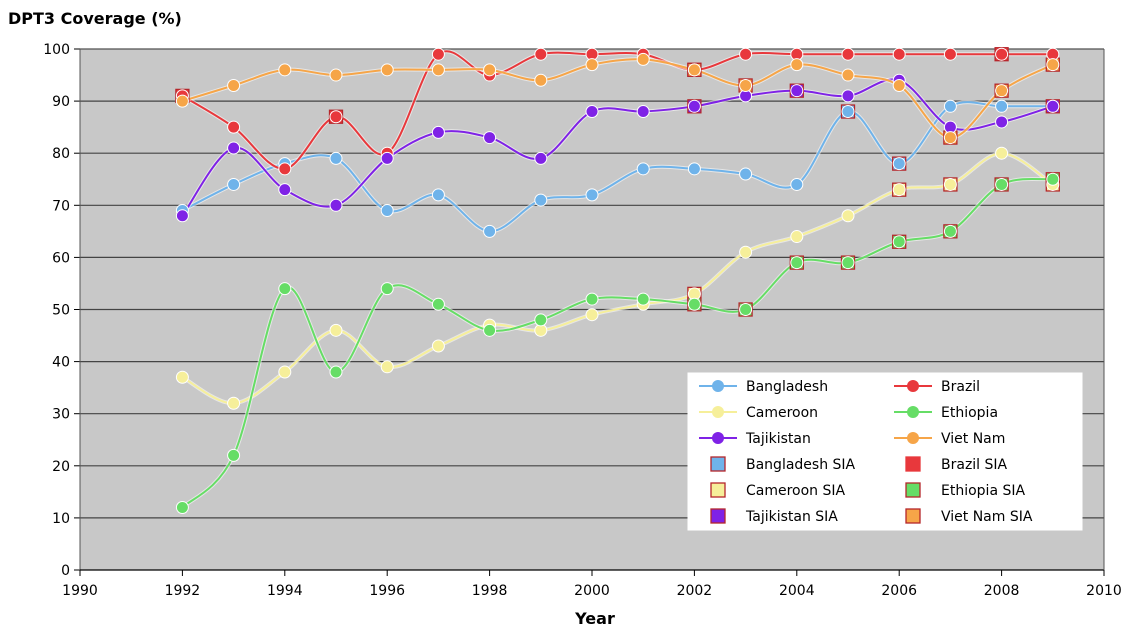 The width and height of the screenshot is (1132, 629). Describe the element at coordinates (438, 54) in the screenshot. I see `point-brazil-1997` at that location.